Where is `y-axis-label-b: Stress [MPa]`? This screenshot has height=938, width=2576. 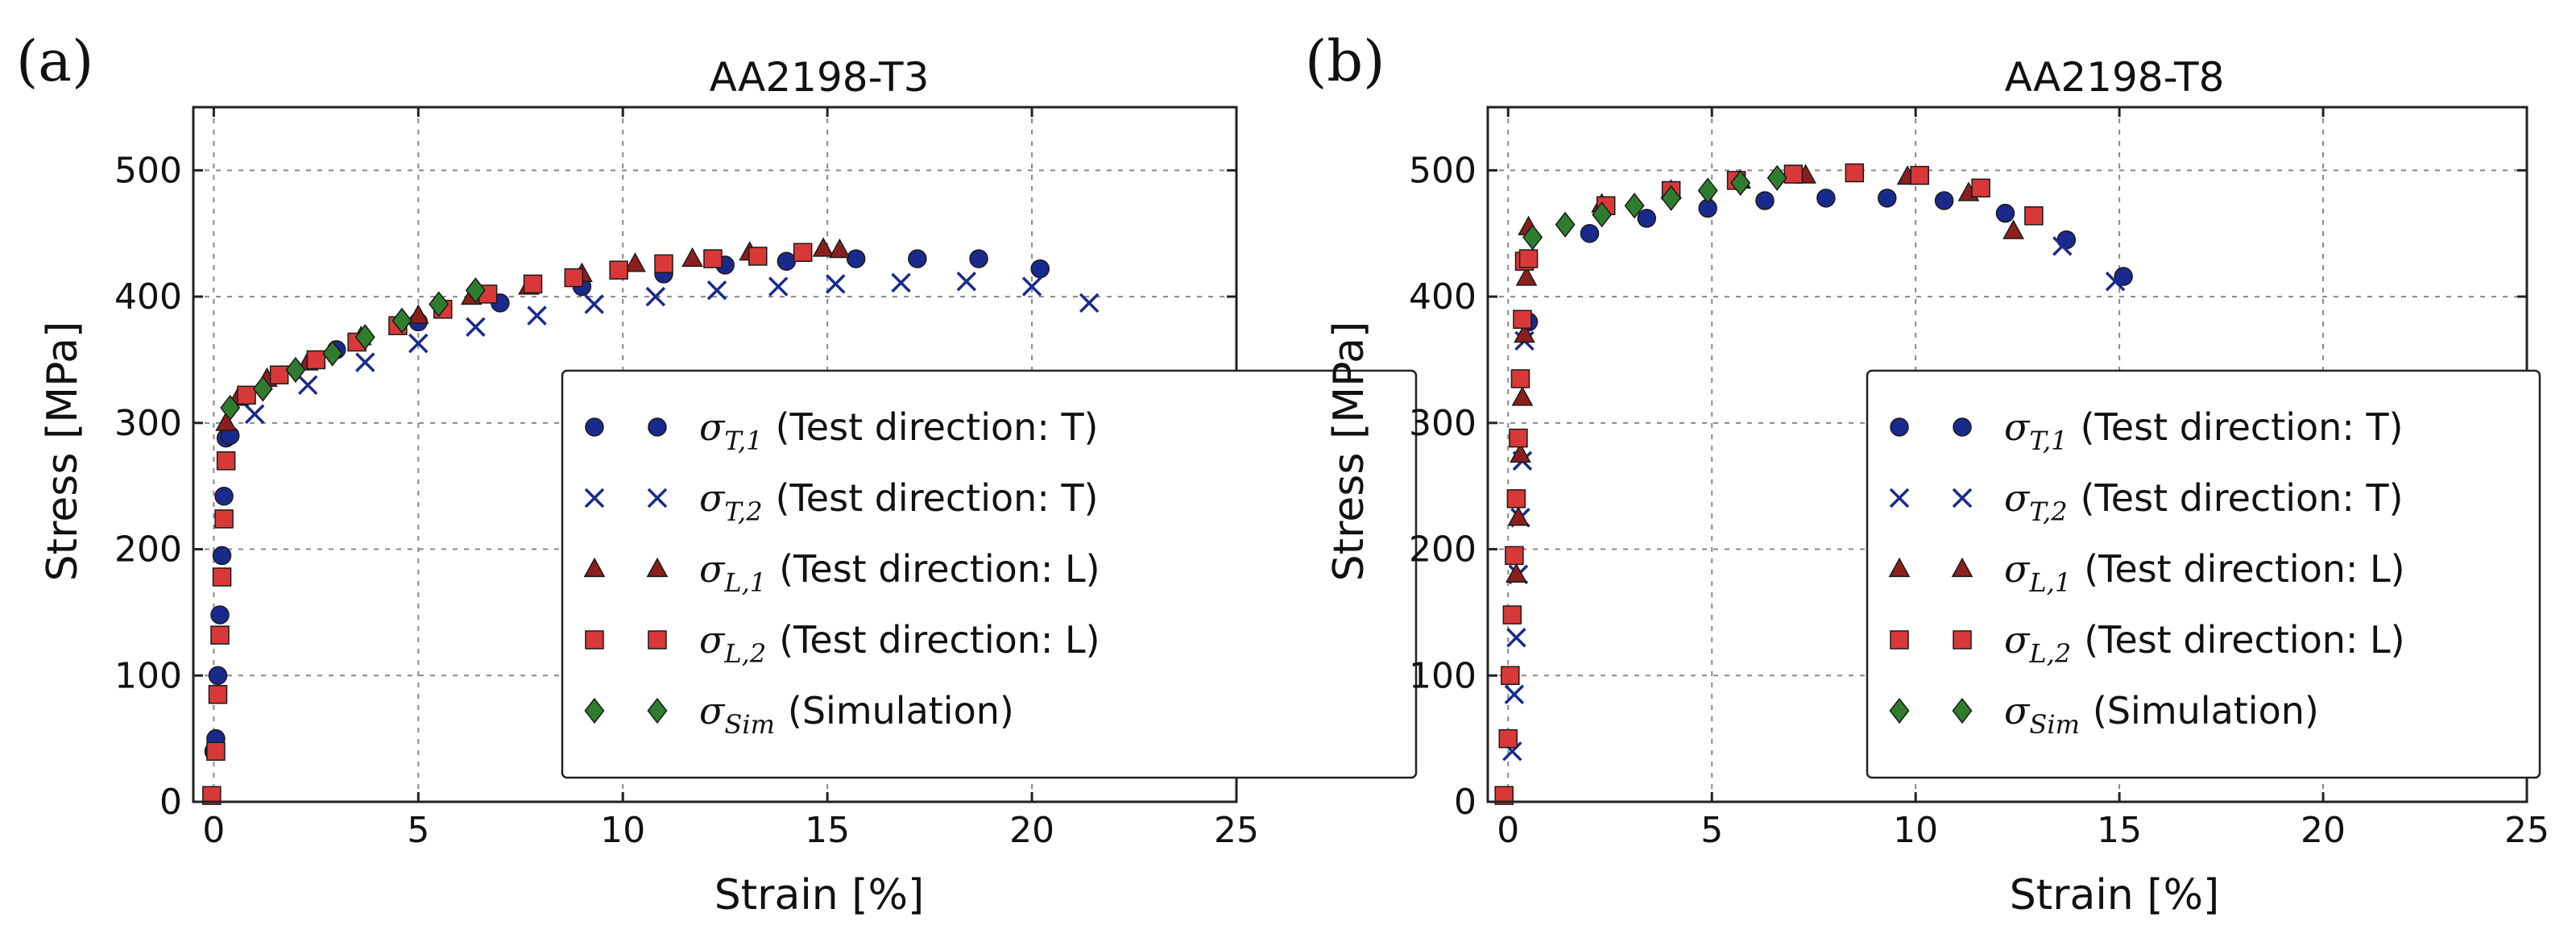
y-axis-label-b: Stress [MPa] is located at coordinates (1349, 452).